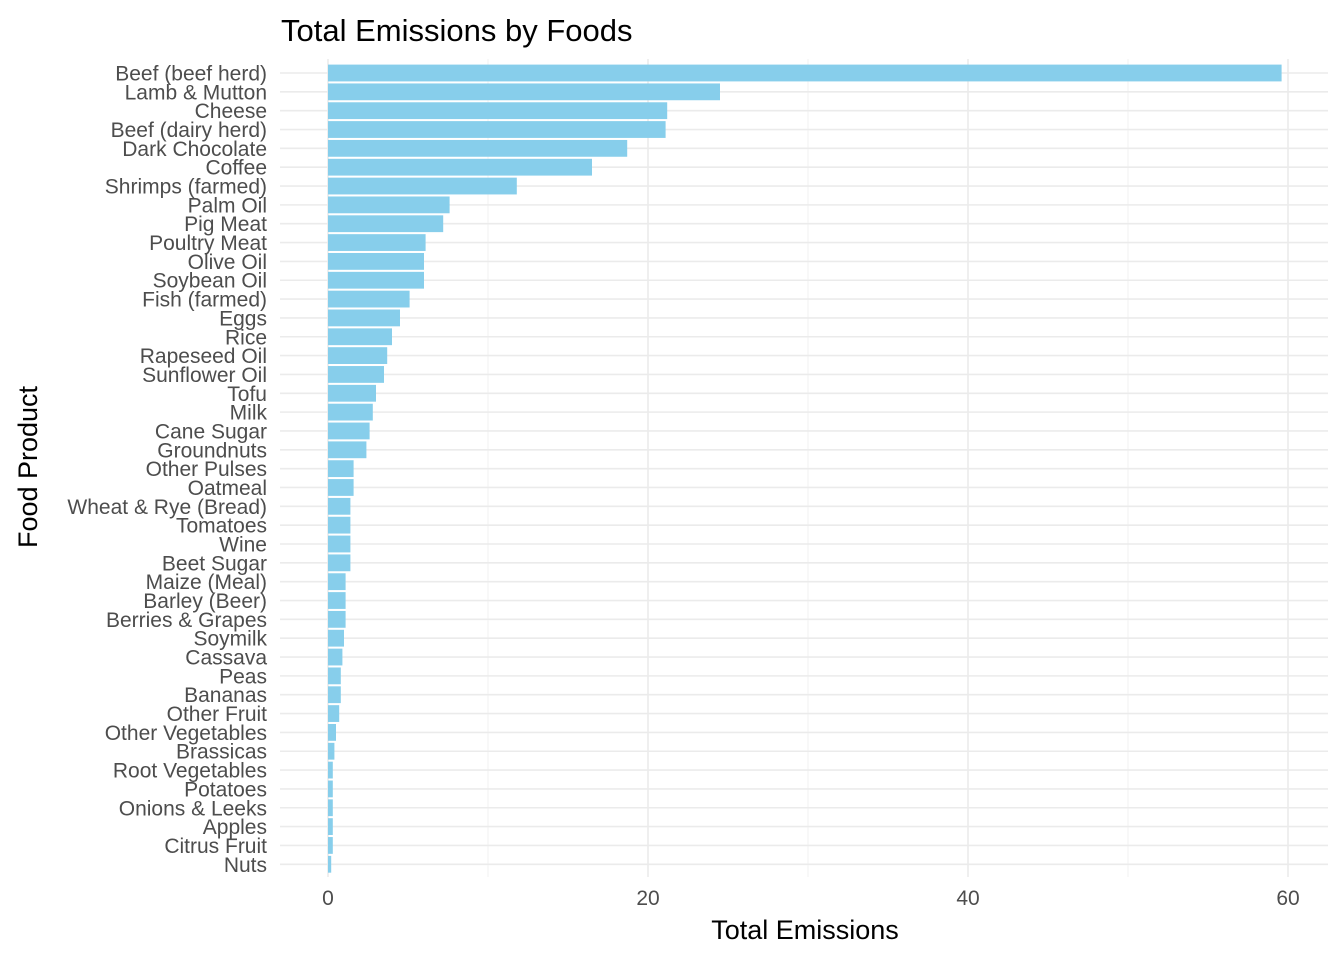  Describe the element at coordinates (328, 898) in the screenshot. I see `x-tick-label: 0` at that location.